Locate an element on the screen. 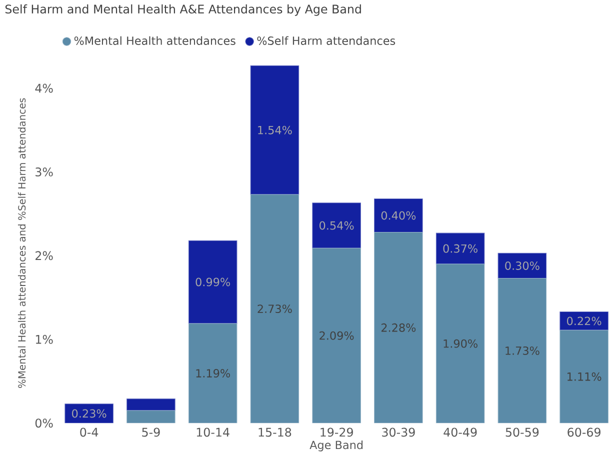  data-label: 2.09% is located at coordinates (337, 335).